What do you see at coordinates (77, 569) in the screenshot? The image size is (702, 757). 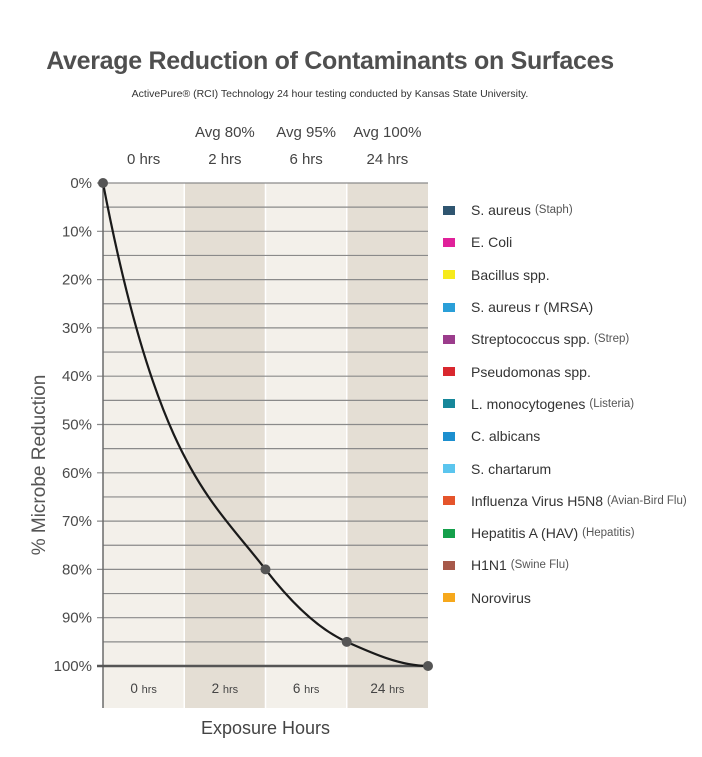 I see `y-tick-label: 80%` at bounding box center [77, 569].